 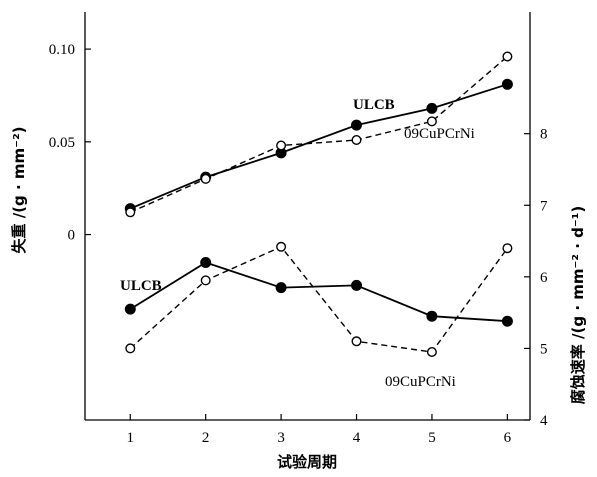 What do you see at coordinates (544, 278) in the screenshot?
I see `right-tick-label: 6` at bounding box center [544, 278].